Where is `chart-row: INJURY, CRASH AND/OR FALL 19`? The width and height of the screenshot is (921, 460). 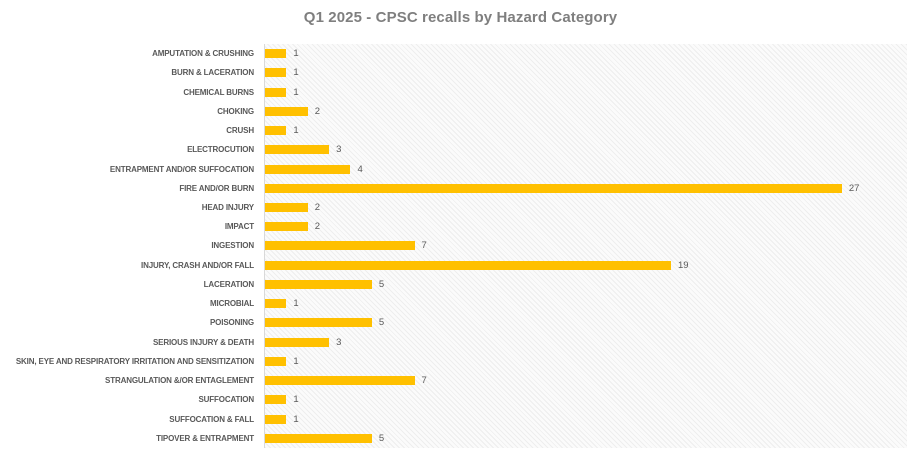 chart-row: INJURY, CRASH AND/OR FALL 19 is located at coordinates (453, 265).